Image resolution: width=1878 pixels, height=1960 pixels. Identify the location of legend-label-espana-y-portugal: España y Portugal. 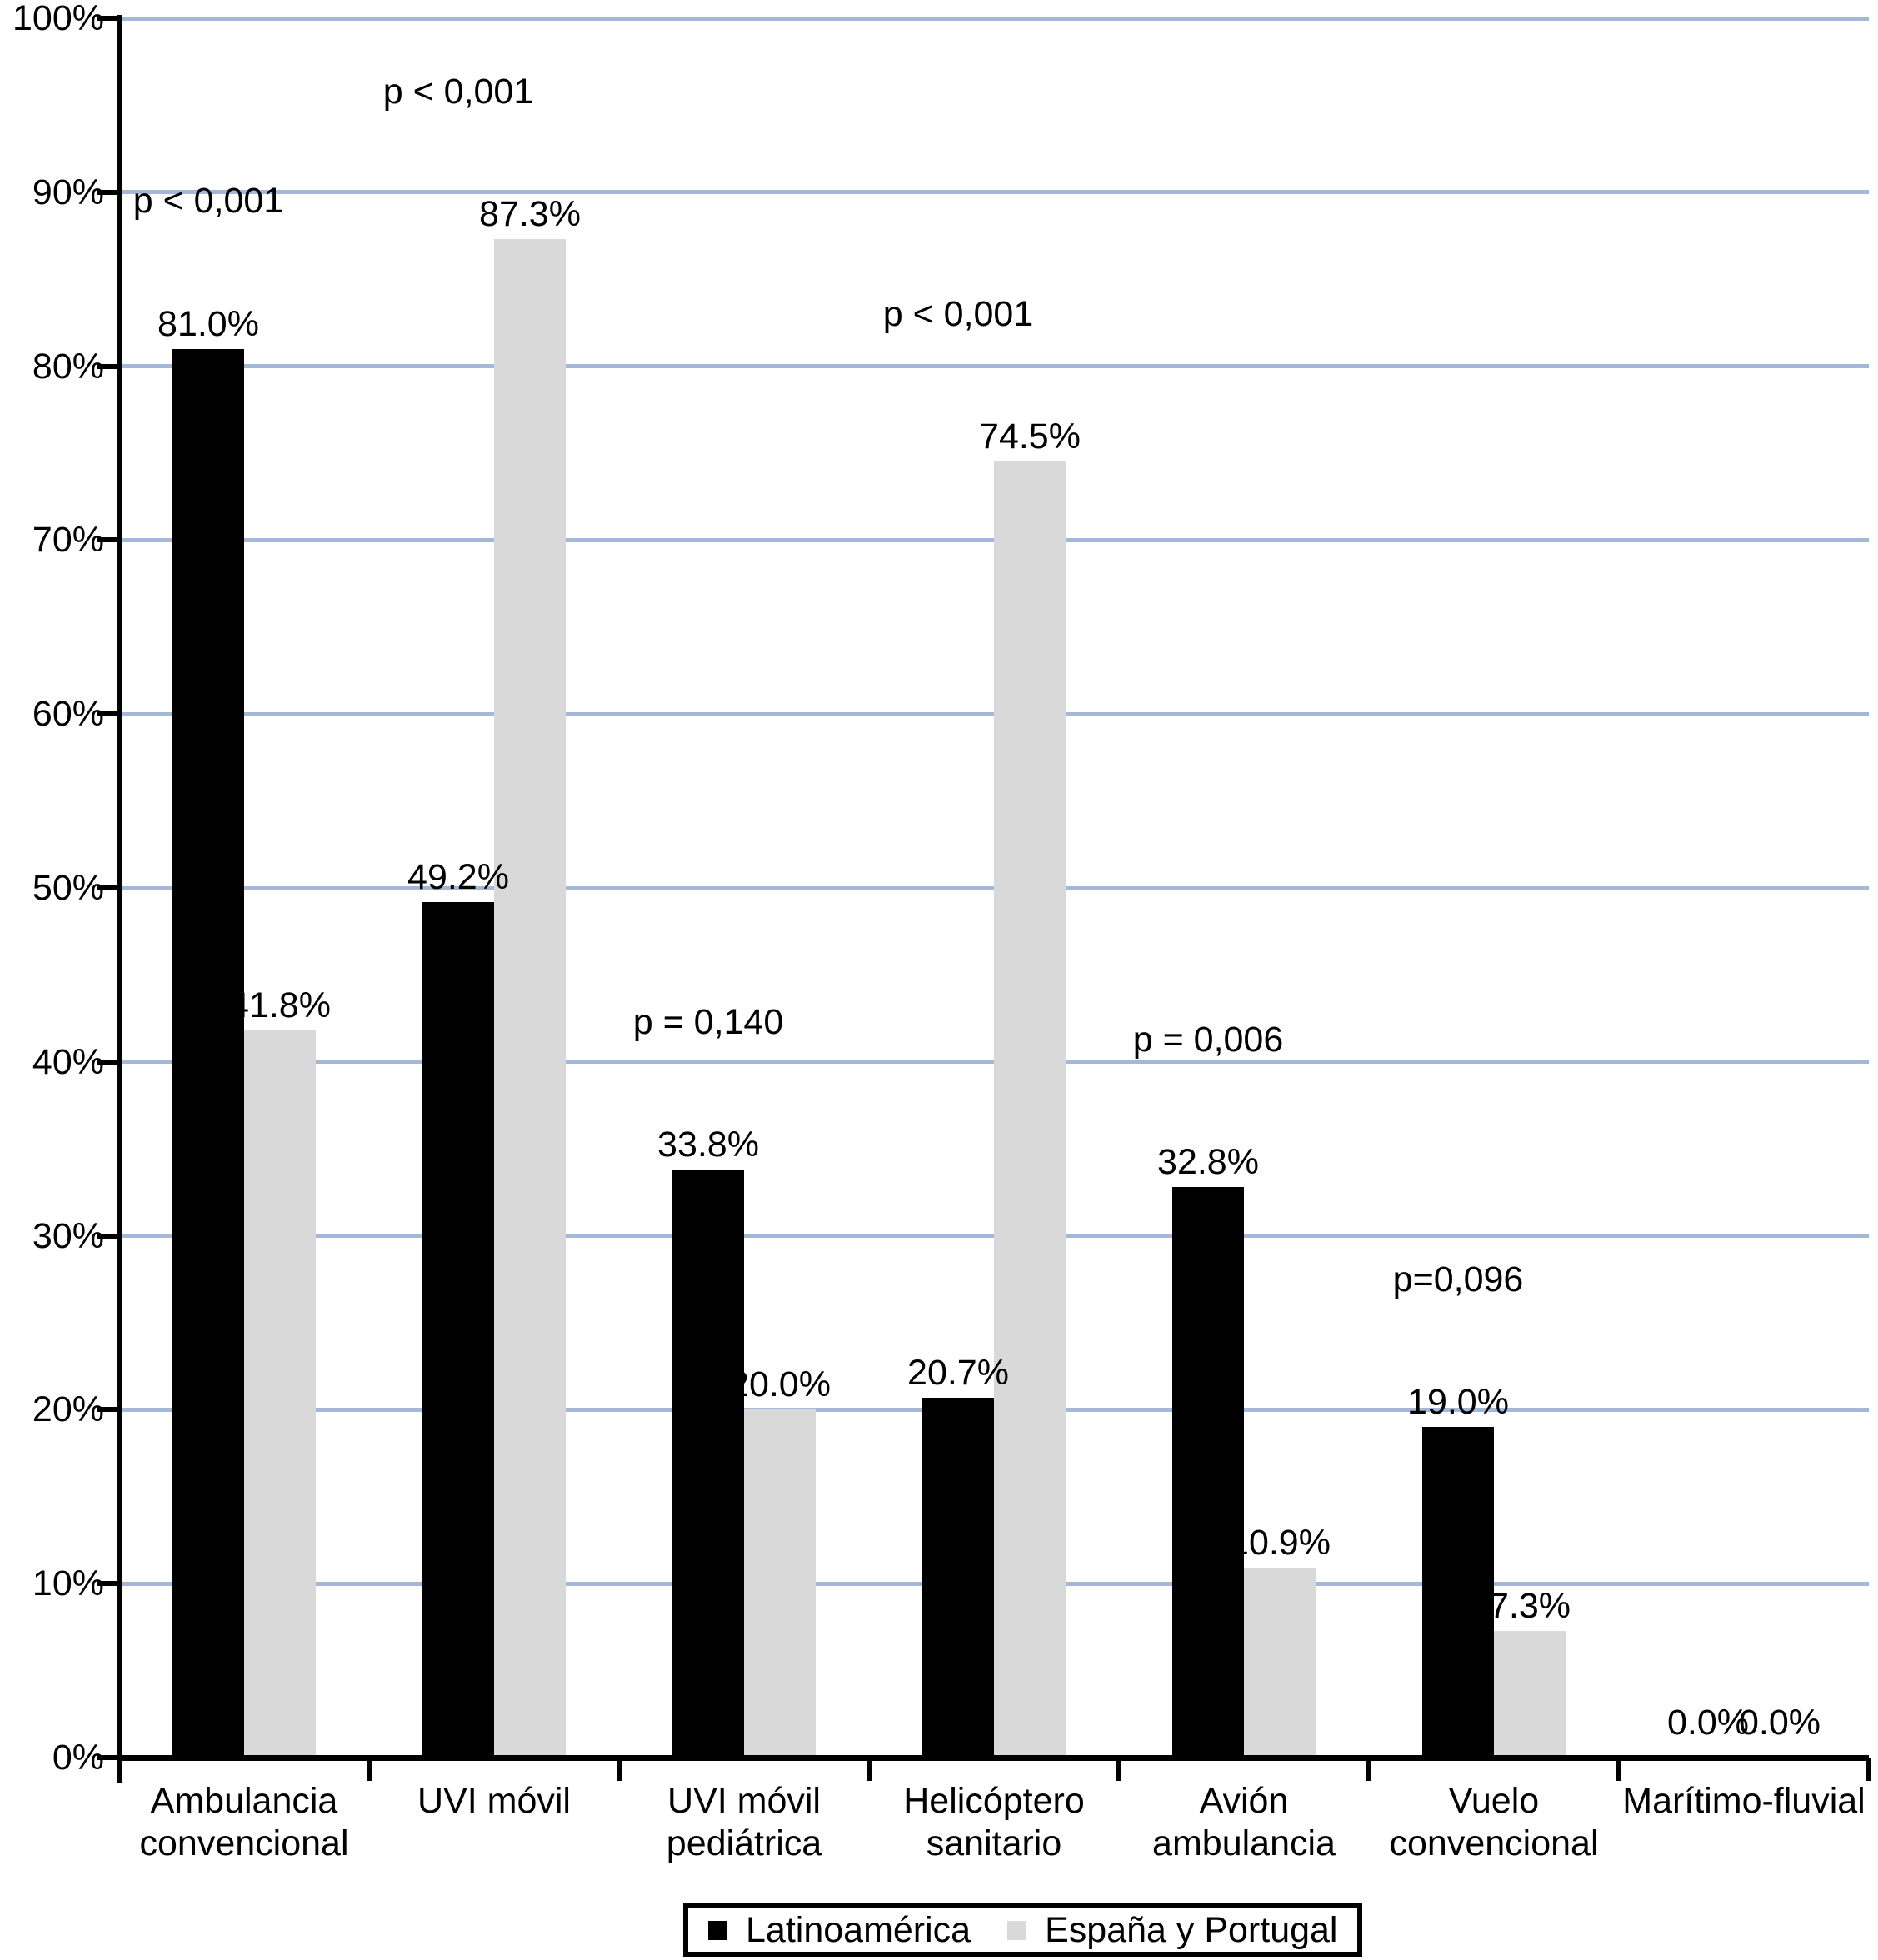
(1191, 1929).